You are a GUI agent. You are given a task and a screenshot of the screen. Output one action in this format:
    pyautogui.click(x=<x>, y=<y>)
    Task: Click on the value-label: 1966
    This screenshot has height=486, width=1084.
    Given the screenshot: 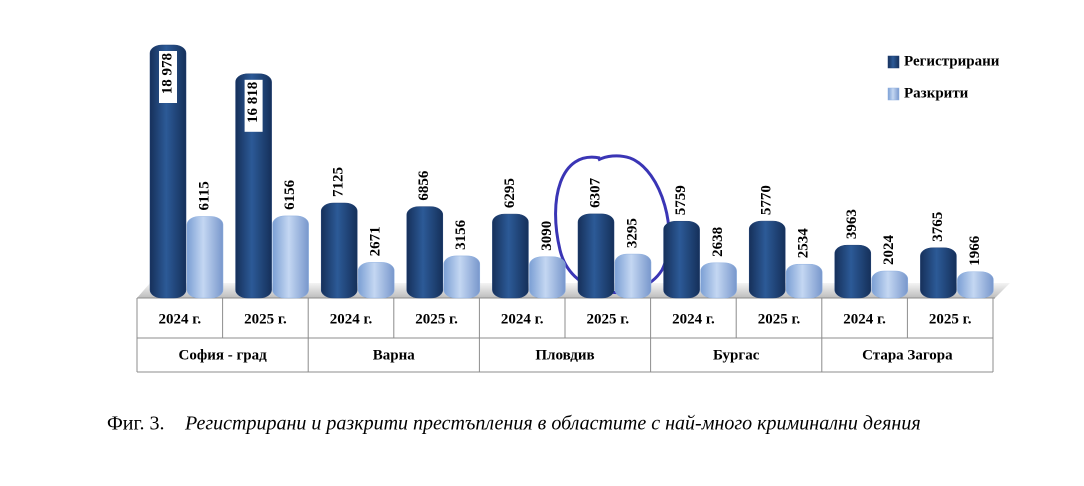 What is the action you would take?
    pyautogui.click(x=975, y=250)
    